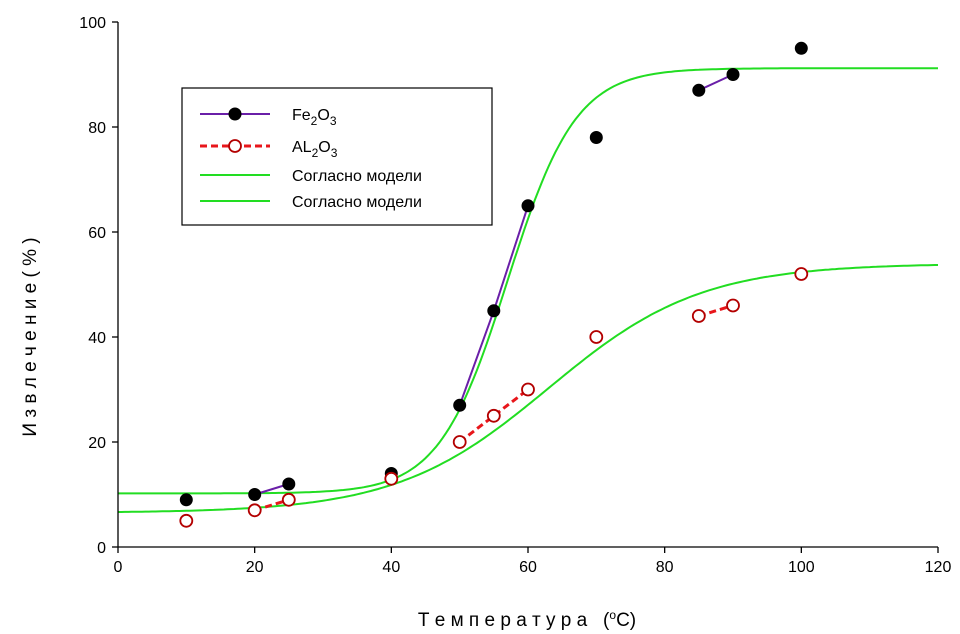 Image resolution: width=960 pixels, height=634 pixels. I want to click on legend-label-part: Fe, so click(301, 115).